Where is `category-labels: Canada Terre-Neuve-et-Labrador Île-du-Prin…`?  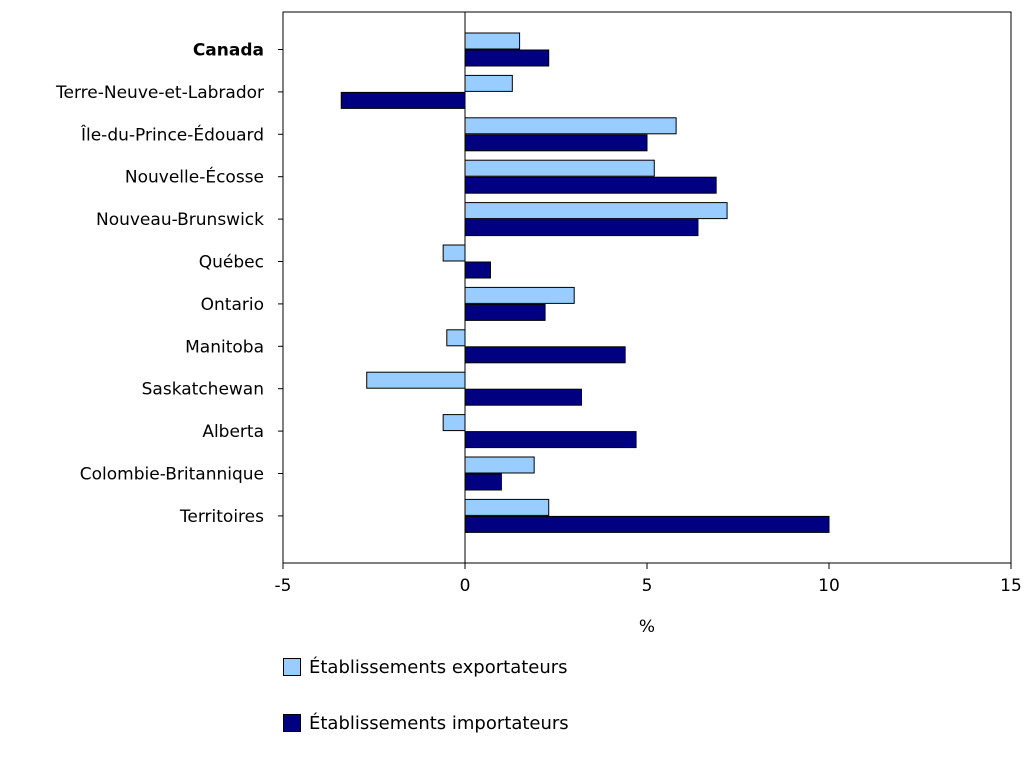
category-labels: Canada Terre-Neuve-et-Labrador Île-du-Prin… is located at coordinates (169, 284).